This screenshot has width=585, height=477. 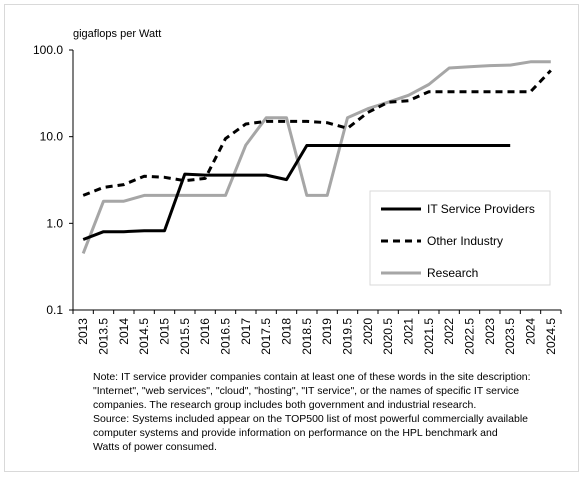 I want to click on x-tick-label: 2024.5, so click(x=551, y=336).